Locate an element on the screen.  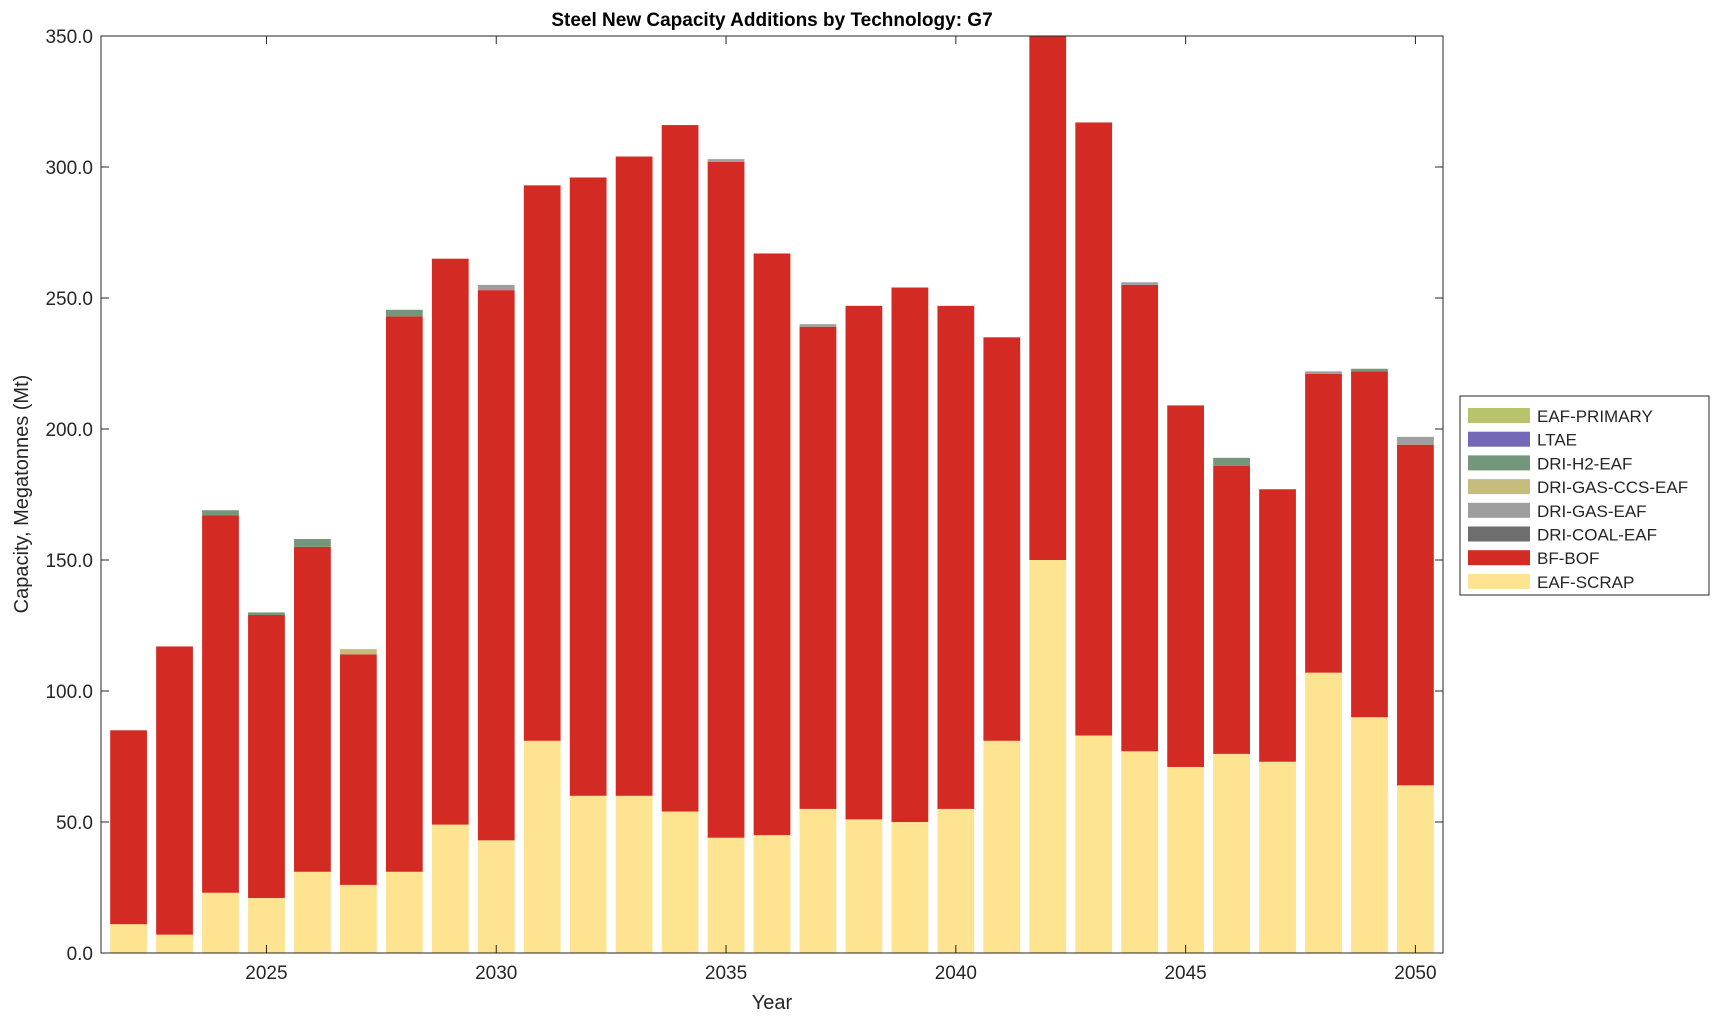
bar-eaf-scrap-2049 is located at coordinates (1369, 835).